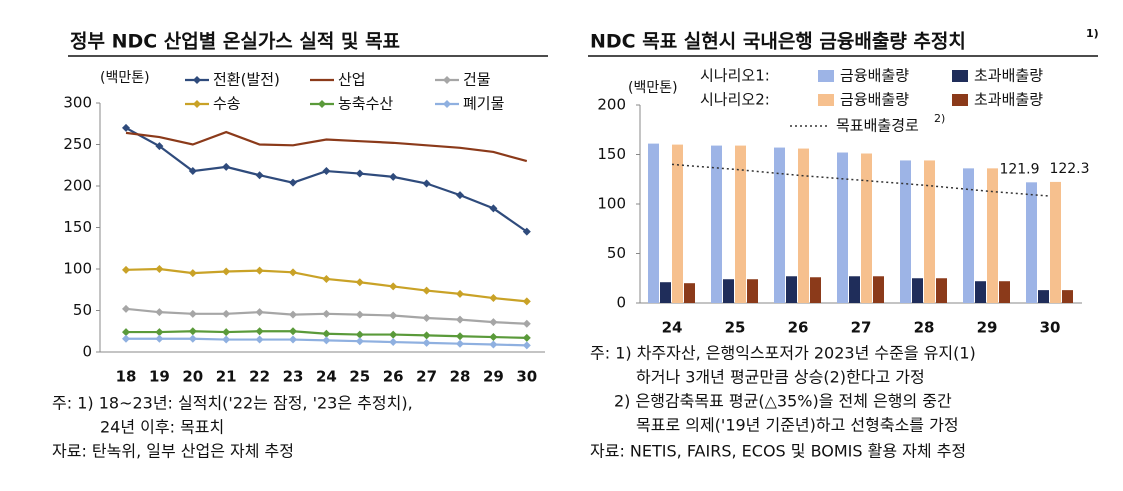  Describe the element at coordinates (778, 451) in the screenshot. I see `note: 자료: NETIS, FAIRS, ECOS 및 BOMIS 활용 자체 추정` at that location.